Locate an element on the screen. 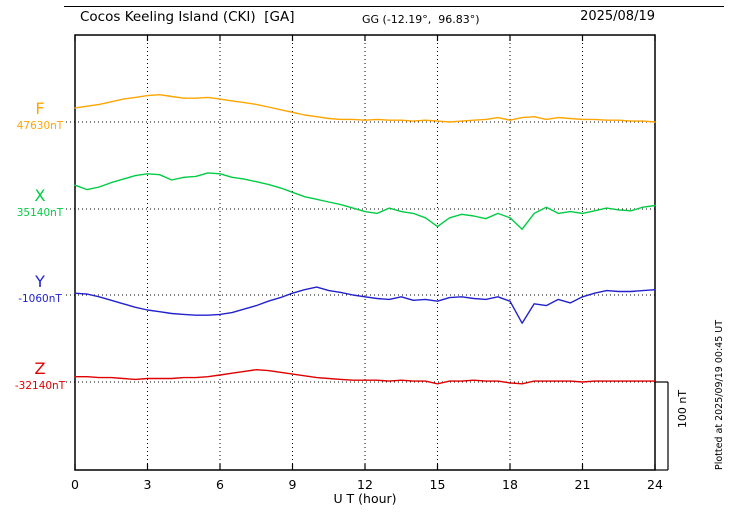  series-letter-X: X is located at coordinates (40, 195).